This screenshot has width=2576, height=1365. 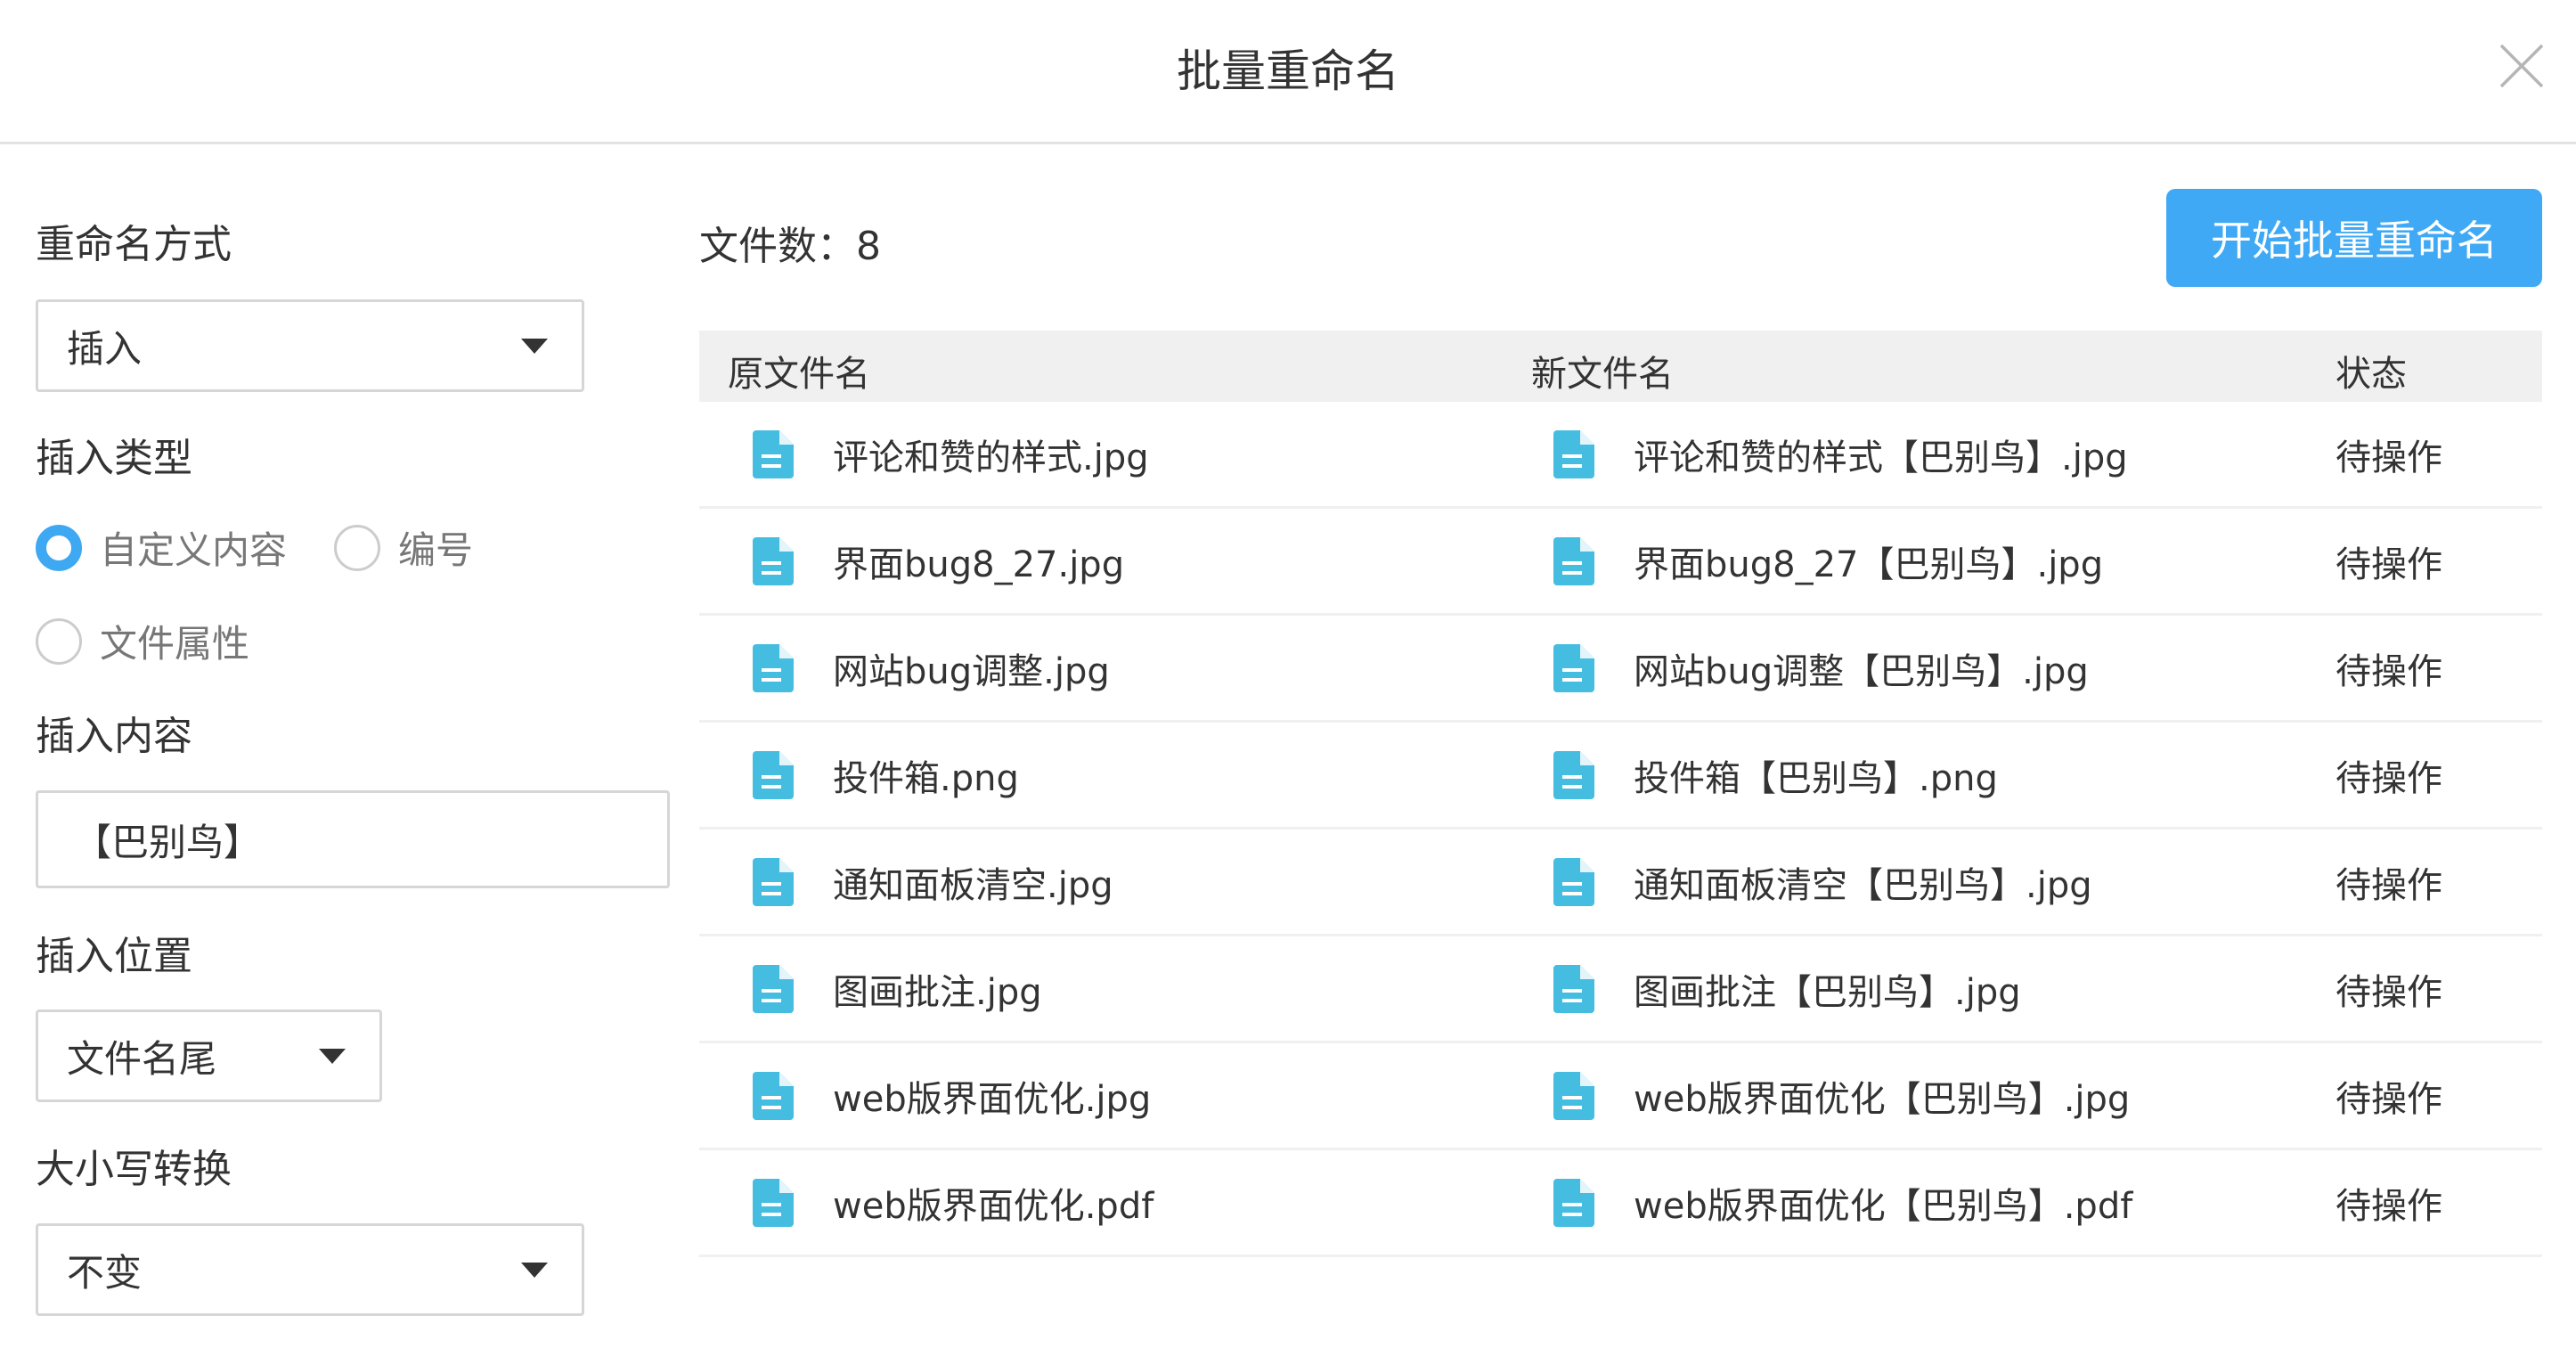 What do you see at coordinates (1288, 143) in the screenshot?
I see `header-divider` at bounding box center [1288, 143].